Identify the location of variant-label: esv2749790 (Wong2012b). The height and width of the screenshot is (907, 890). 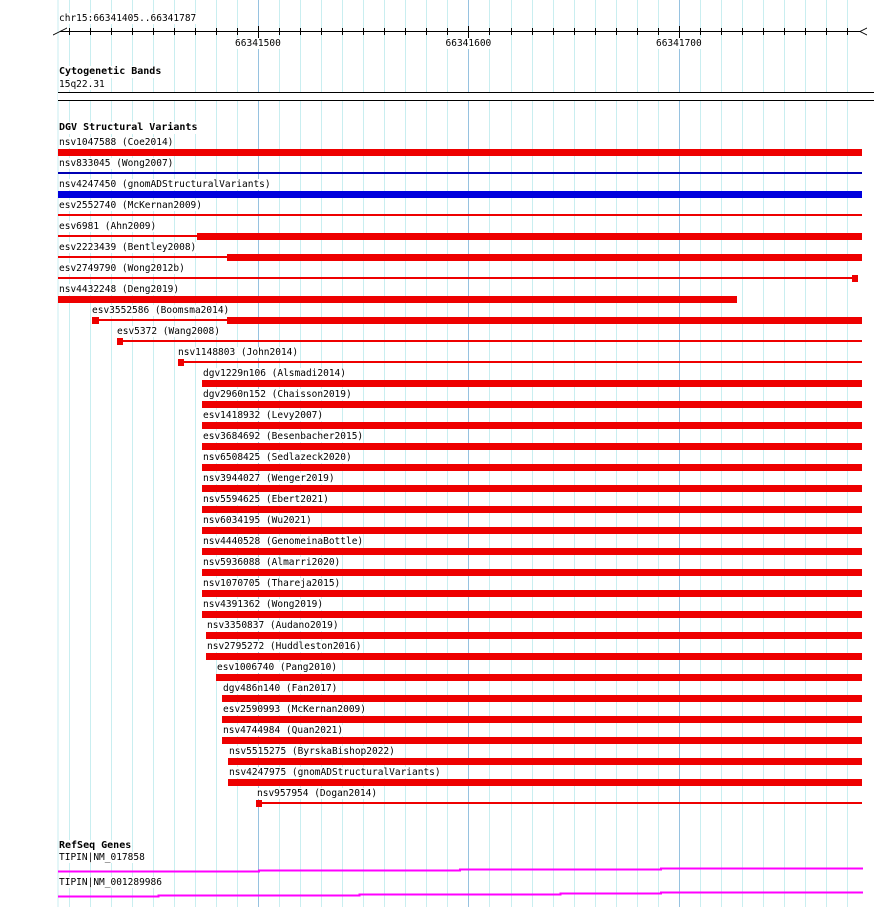
(122, 268).